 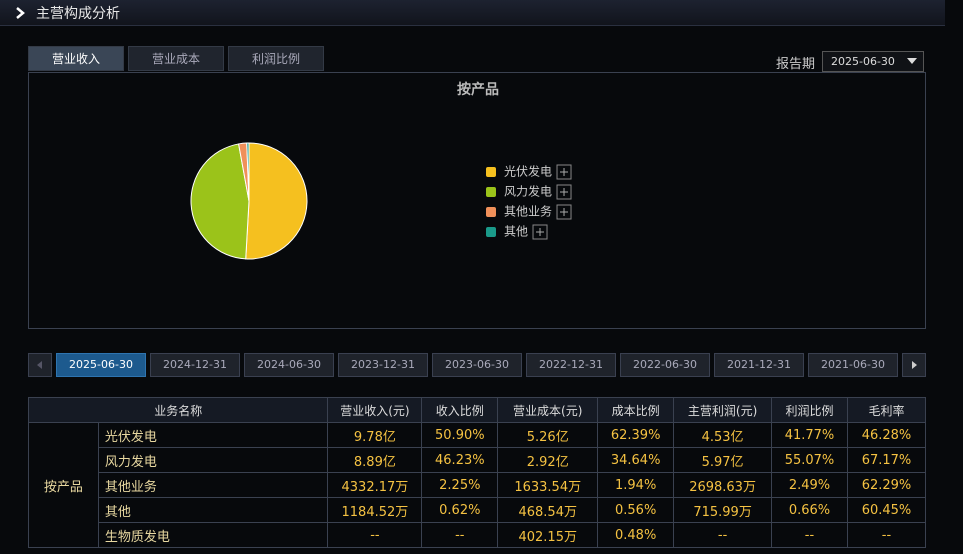 What do you see at coordinates (723, 435) in the screenshot?
I see `value-cell: 4.53亿` at bounding box center [723, 435].